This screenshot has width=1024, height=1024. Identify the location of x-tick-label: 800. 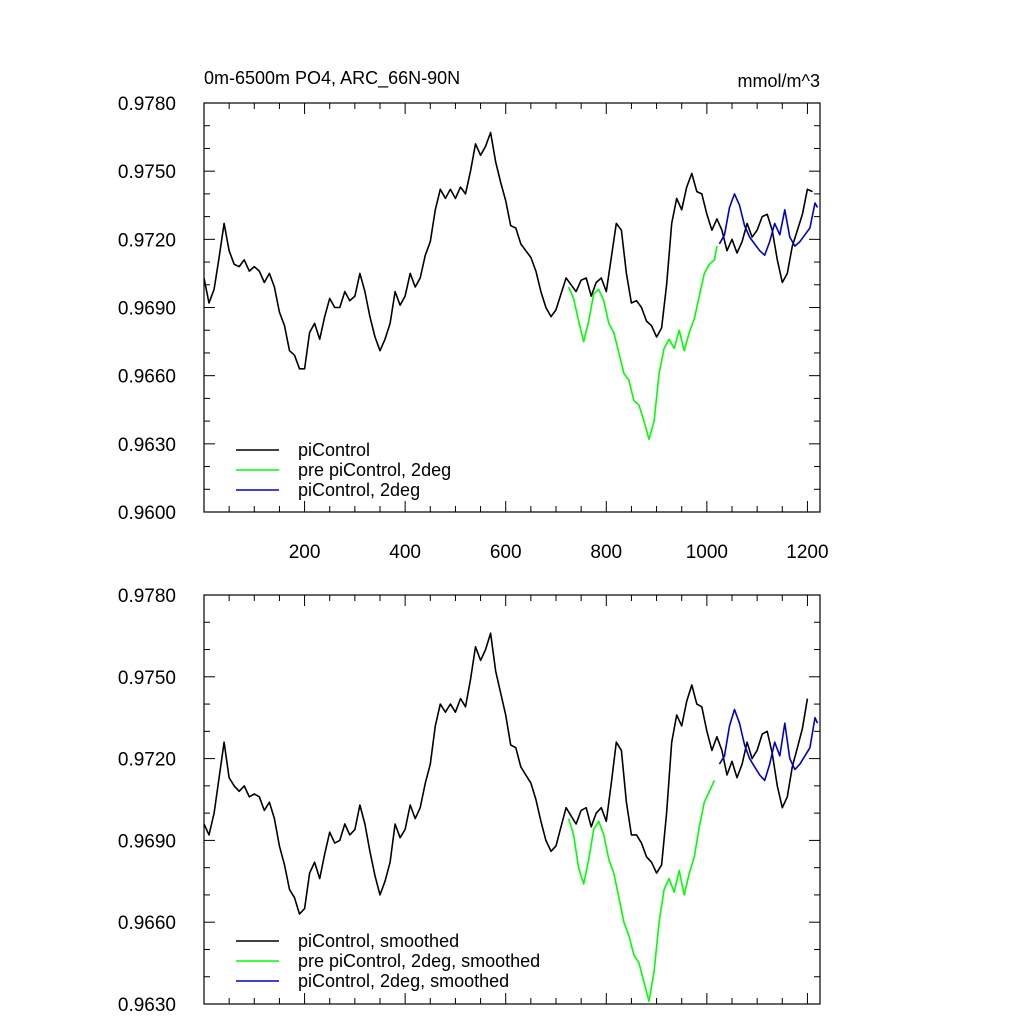
(606, 552).